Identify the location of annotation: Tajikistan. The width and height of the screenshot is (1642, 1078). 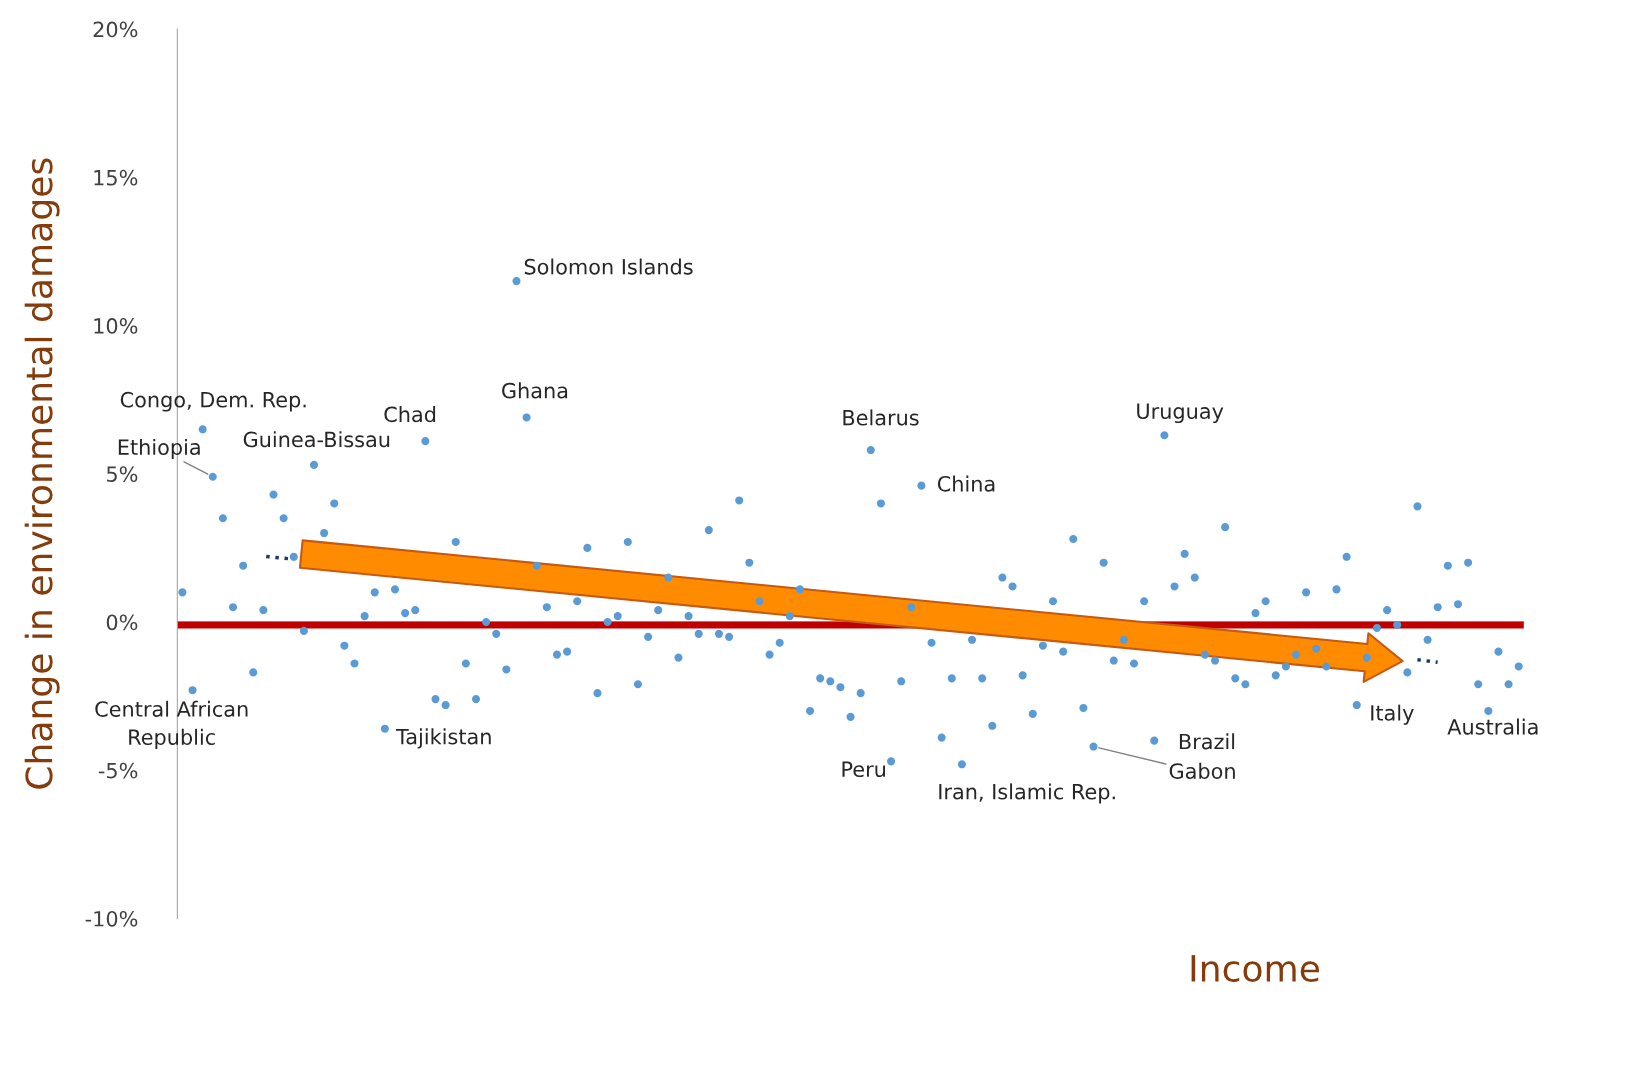
(443, 738).